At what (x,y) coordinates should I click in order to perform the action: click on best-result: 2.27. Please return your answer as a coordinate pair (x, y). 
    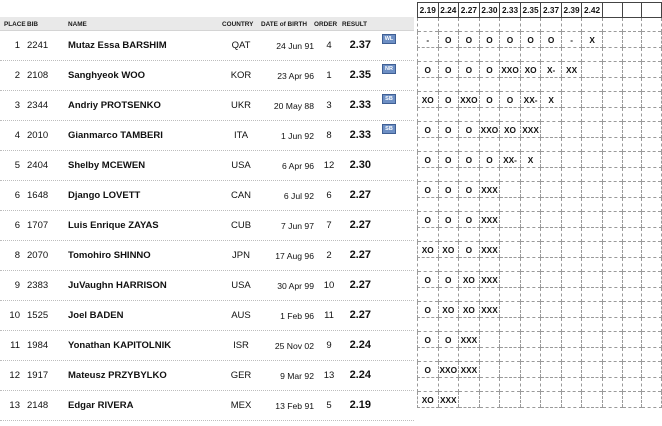
    Looking at the image, I should click on (360, 285).